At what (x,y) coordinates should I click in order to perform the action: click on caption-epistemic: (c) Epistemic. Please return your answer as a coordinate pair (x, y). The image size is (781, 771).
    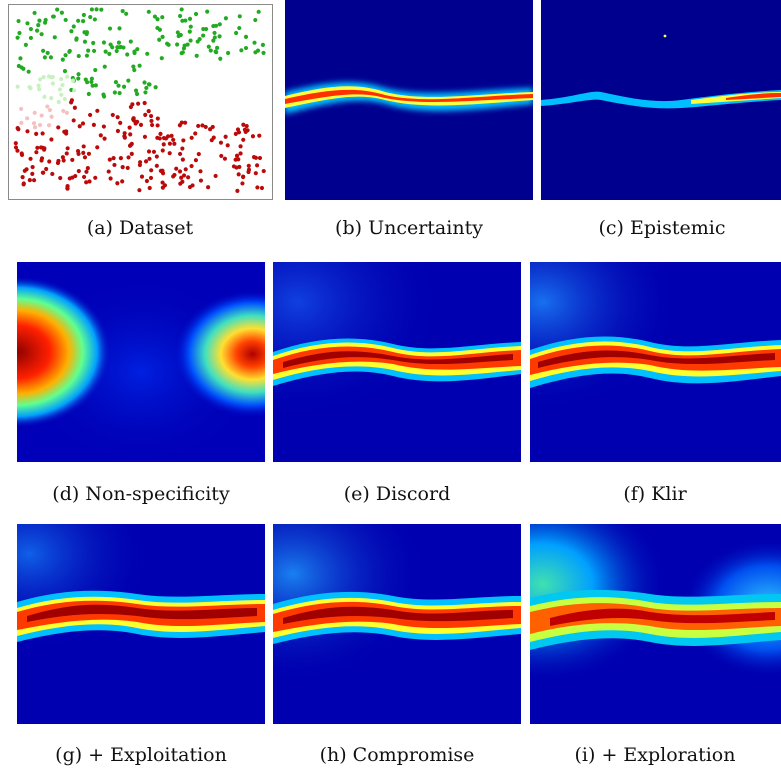
    Looking at the image, I should click on (662, 228).